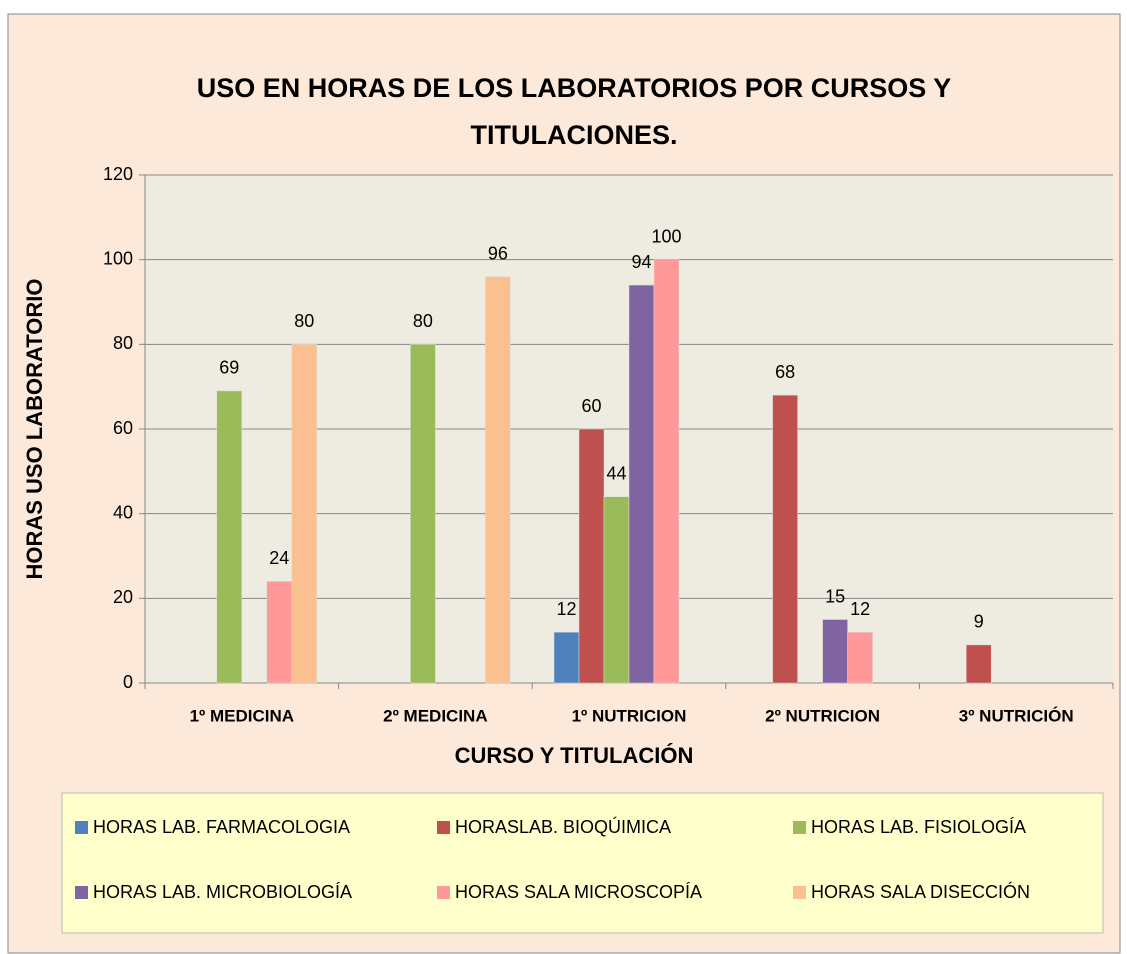 The width and height of the screenshot is (1127, 954). I want to click on x-tick-label: 3º NUTRICIÓN, so click(1016, 715).